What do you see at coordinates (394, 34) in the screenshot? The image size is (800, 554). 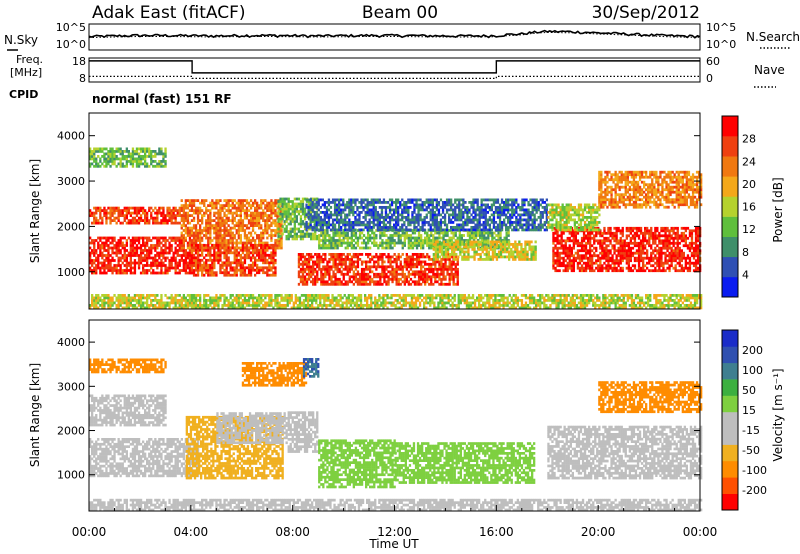 I see `nsky-series-line` at bounding box center [394, 34].